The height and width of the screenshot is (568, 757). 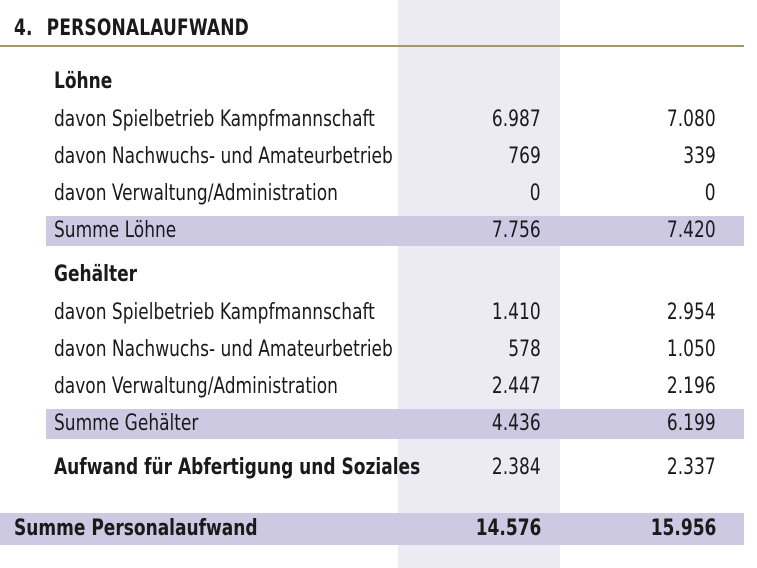 I want to click on section-heading: 4. PERSONALAUFWAND, so click(x=131, y=29).